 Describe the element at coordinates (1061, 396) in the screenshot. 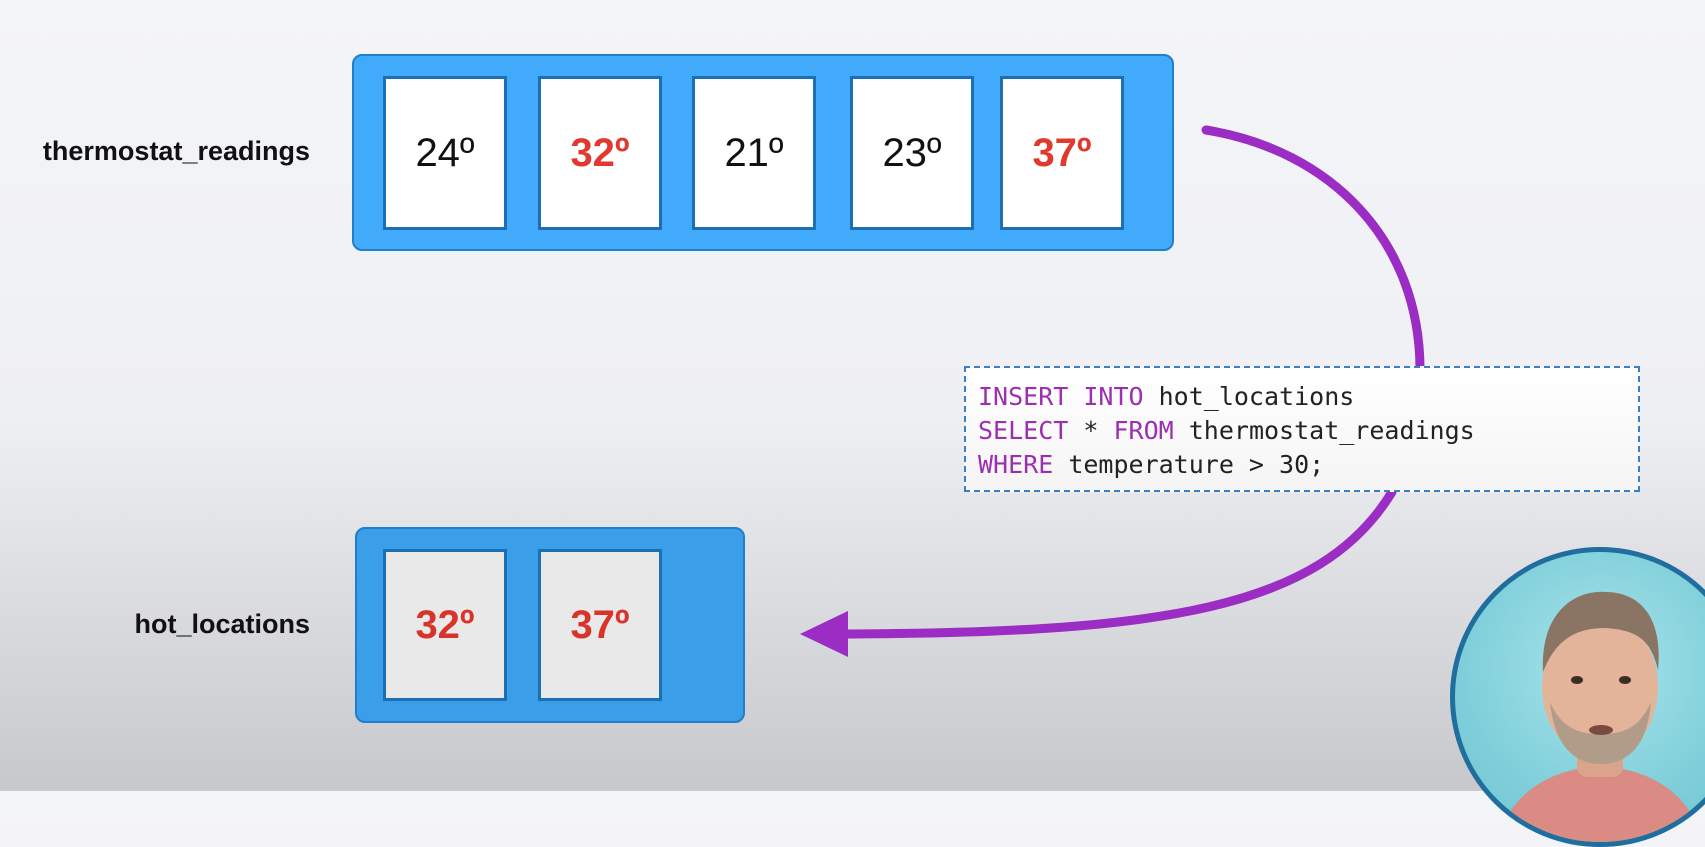

I see `sql-insert-keyword: INSERT INTO` at that location.